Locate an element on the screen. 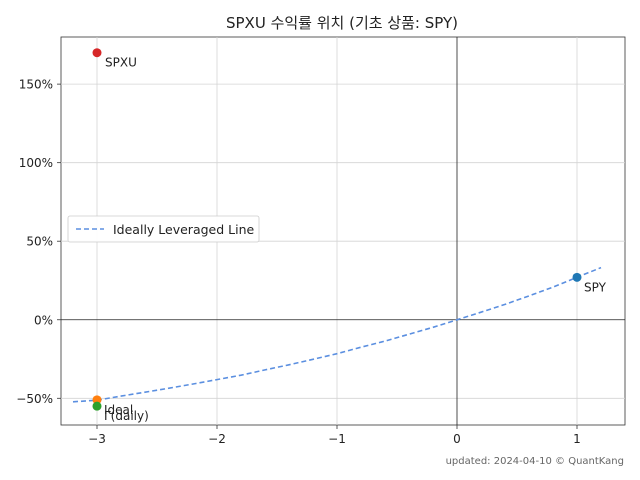 This screenshot has width=640, height=480. x-tick-label: −3 is located at coordinates (97, 439).